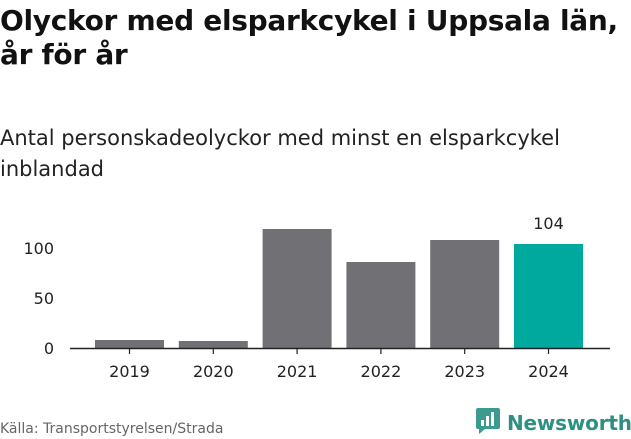 The image size is (631, 439). Describe the element at coordinates (297, 371) in the screenshot. I see `x-tick-label-2021: 2021` at that location.